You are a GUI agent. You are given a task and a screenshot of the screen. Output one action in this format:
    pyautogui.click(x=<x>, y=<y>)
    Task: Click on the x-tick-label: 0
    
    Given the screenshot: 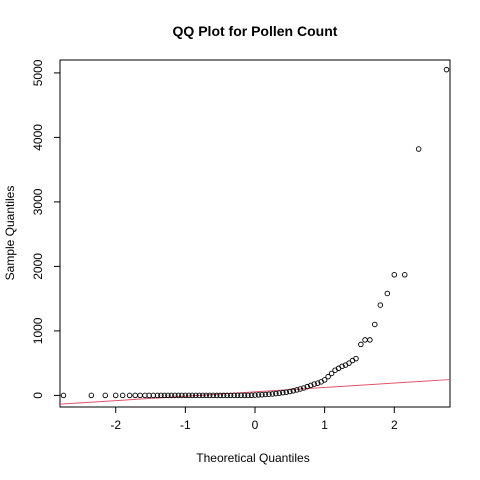 What is the action you would take?
    pyautogui.click(x=255, y=425)
    